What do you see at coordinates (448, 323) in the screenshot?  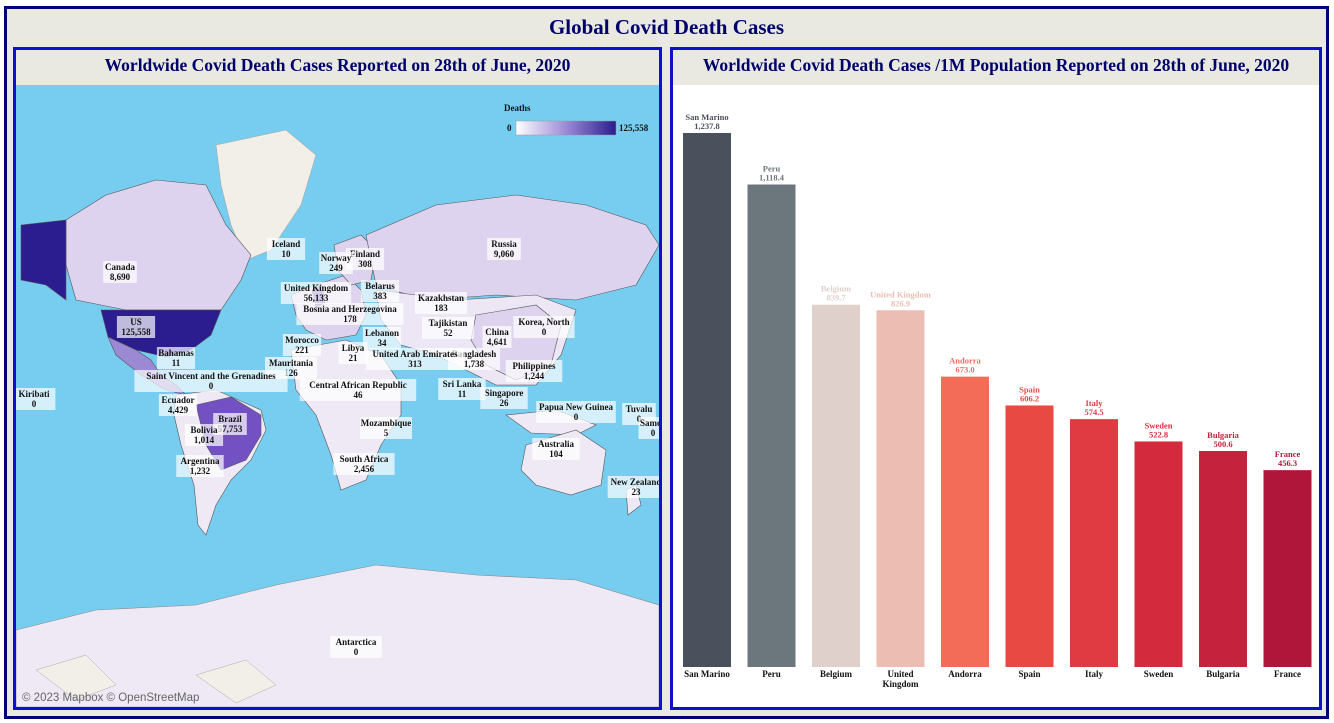 I see `country-name: Tajikistan` at bounding box center [448, 323].